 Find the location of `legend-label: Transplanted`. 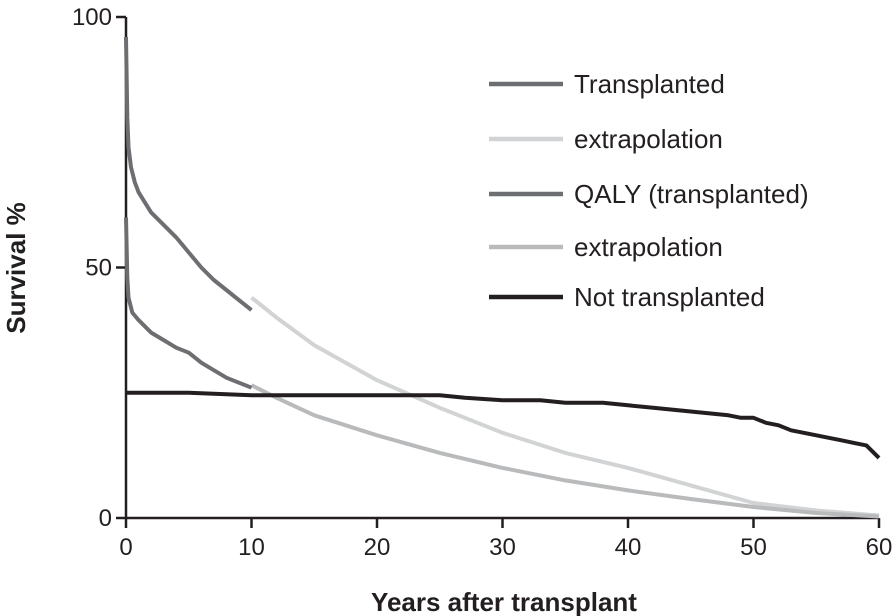

legend-label: Transplanted is located at coordinates (649, 84).